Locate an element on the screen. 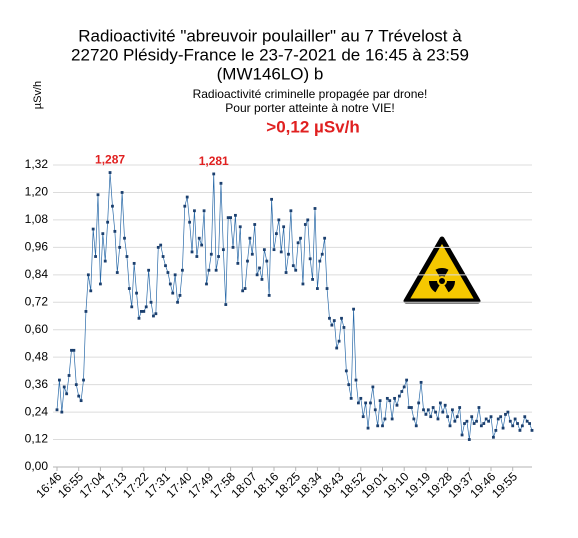 Image resolution: width=578 pixels, height=538 pixels. data-label: 1,281 is located at coordinates (214, 161).